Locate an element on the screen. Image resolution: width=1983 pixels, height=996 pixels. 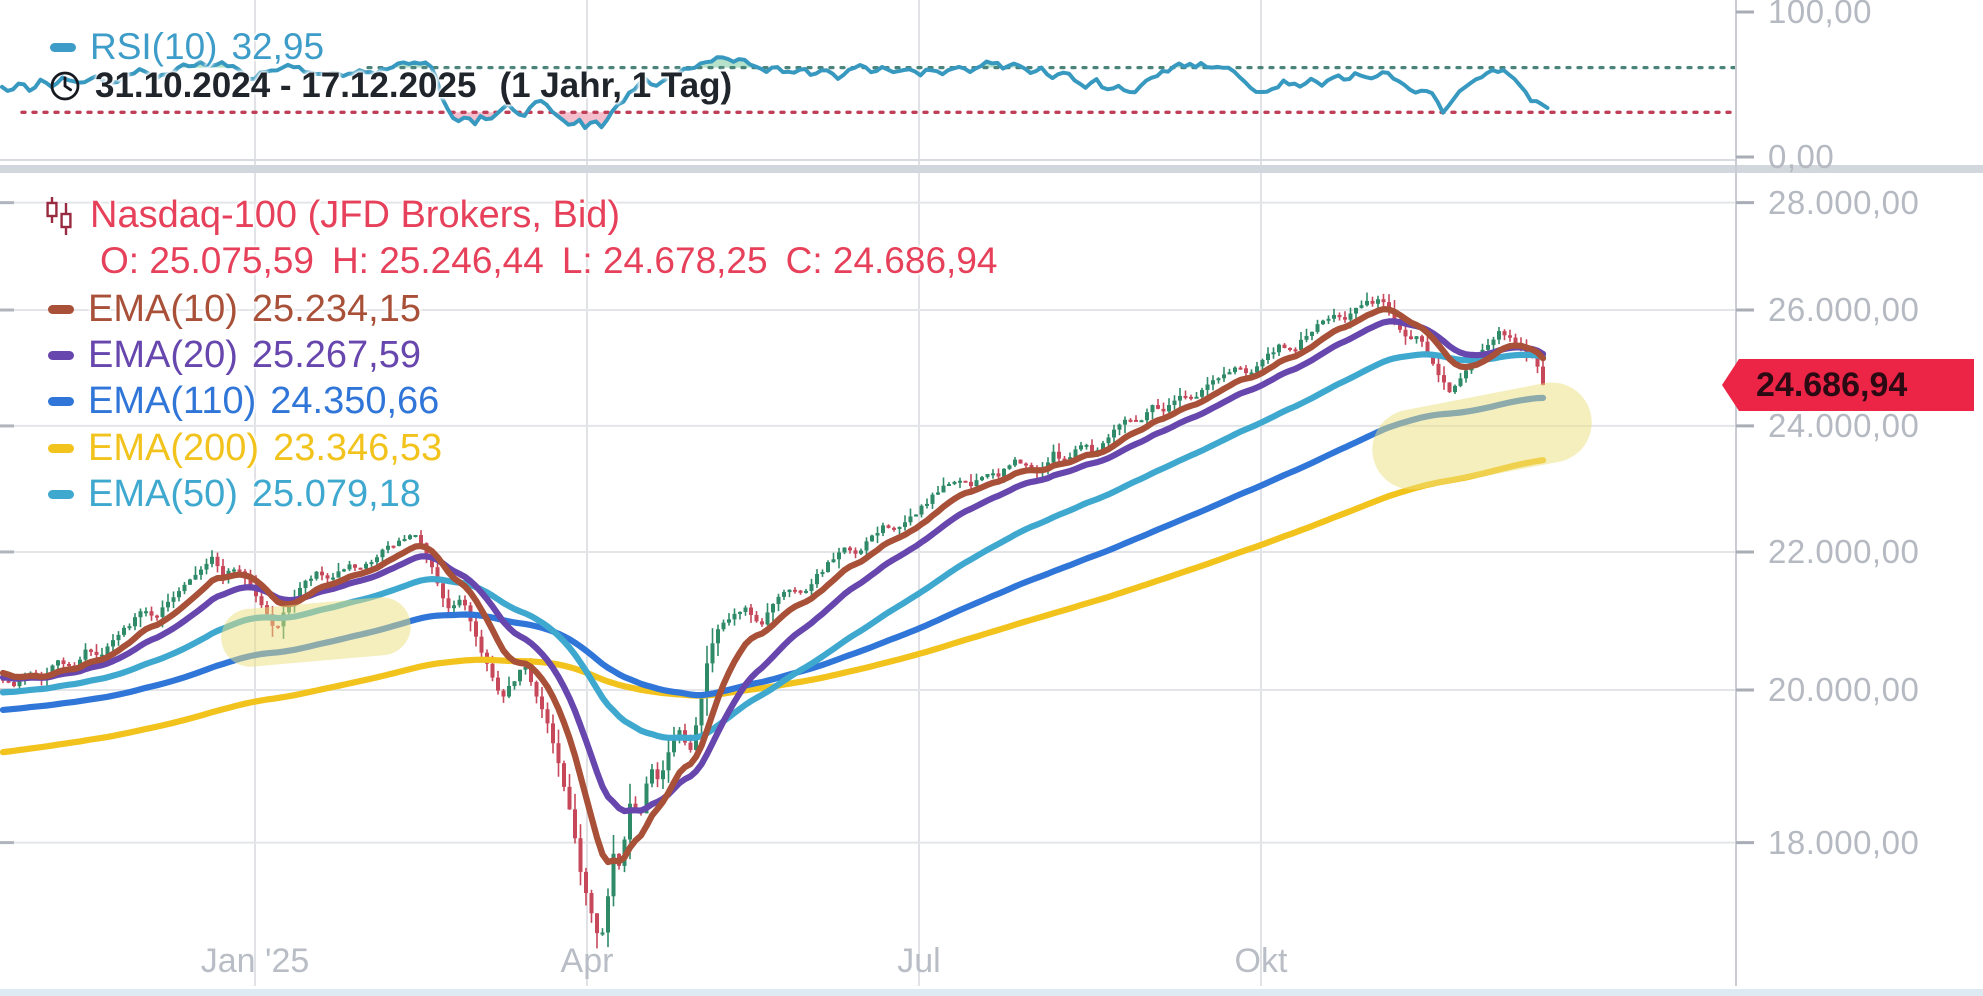
ohlc-close: C: 24.686,94 is located at coordinates (891, 260).